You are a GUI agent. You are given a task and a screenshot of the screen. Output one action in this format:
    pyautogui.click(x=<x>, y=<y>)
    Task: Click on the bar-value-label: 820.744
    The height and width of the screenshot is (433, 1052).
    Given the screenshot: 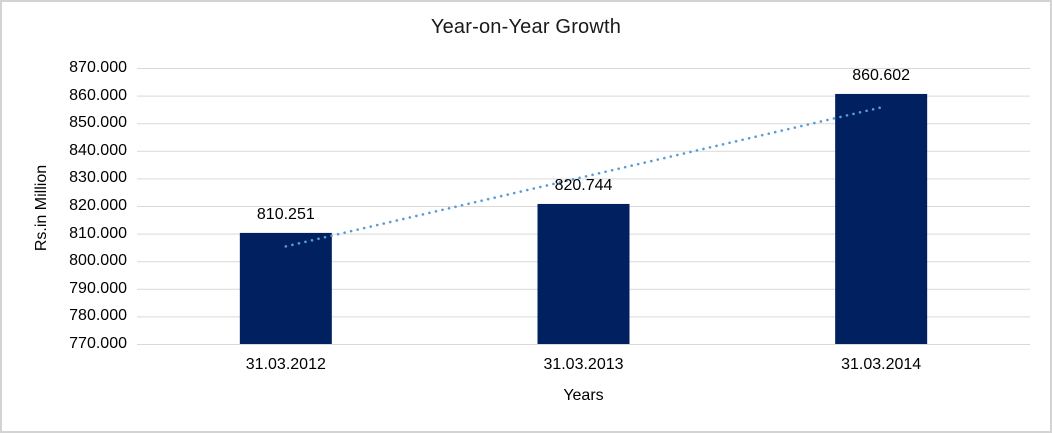 What is the action you would take?
    pyautogui.click(x=583, y=185)
    